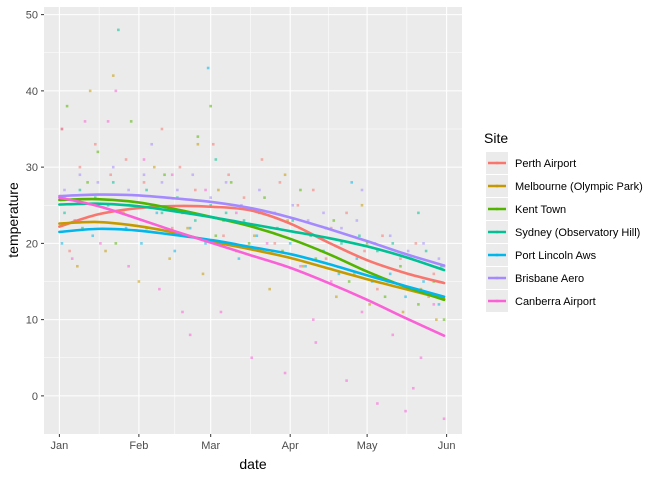  I want to click on legend-item: Port Lincoln Aws, so click(541, 255).